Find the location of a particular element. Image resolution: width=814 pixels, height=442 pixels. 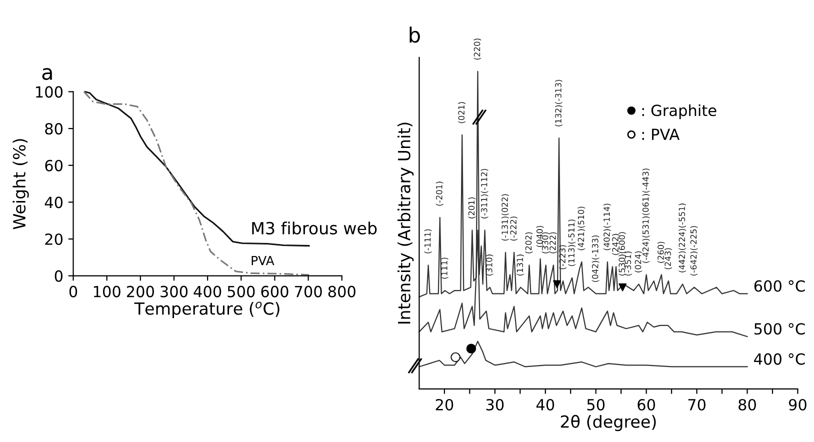

annotation: (421)(510) is located at coordinates (582, 228).